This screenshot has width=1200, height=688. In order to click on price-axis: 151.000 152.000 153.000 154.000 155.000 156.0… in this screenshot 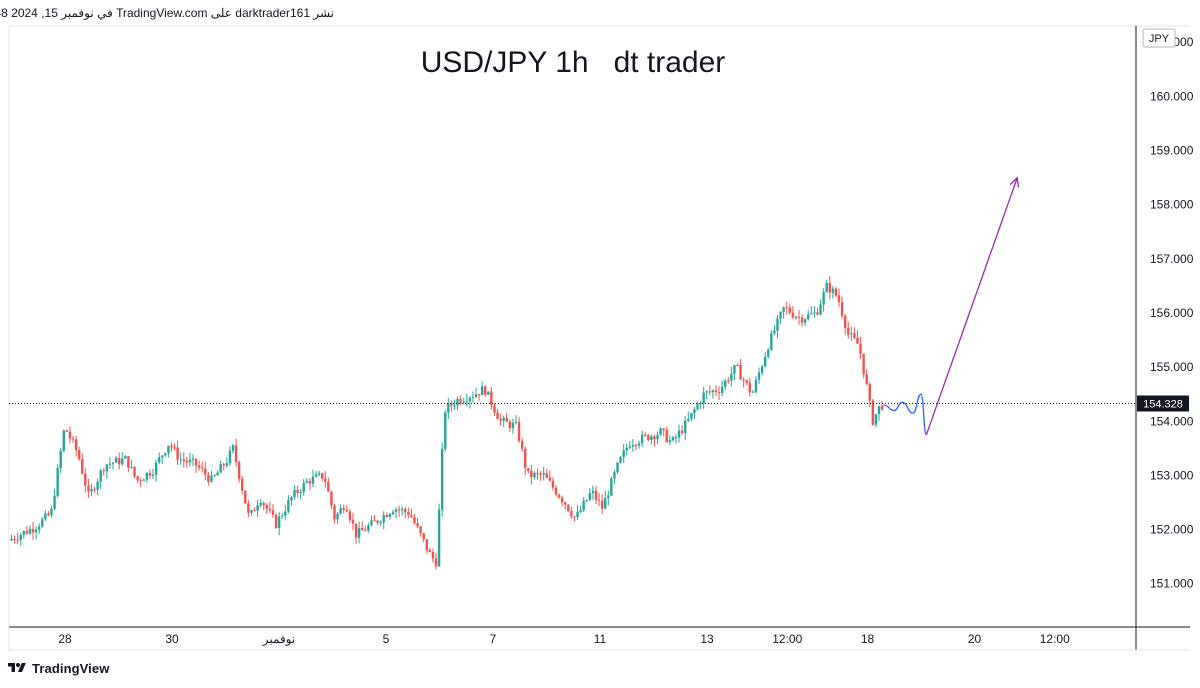, I will do `click(1172, 312)`.